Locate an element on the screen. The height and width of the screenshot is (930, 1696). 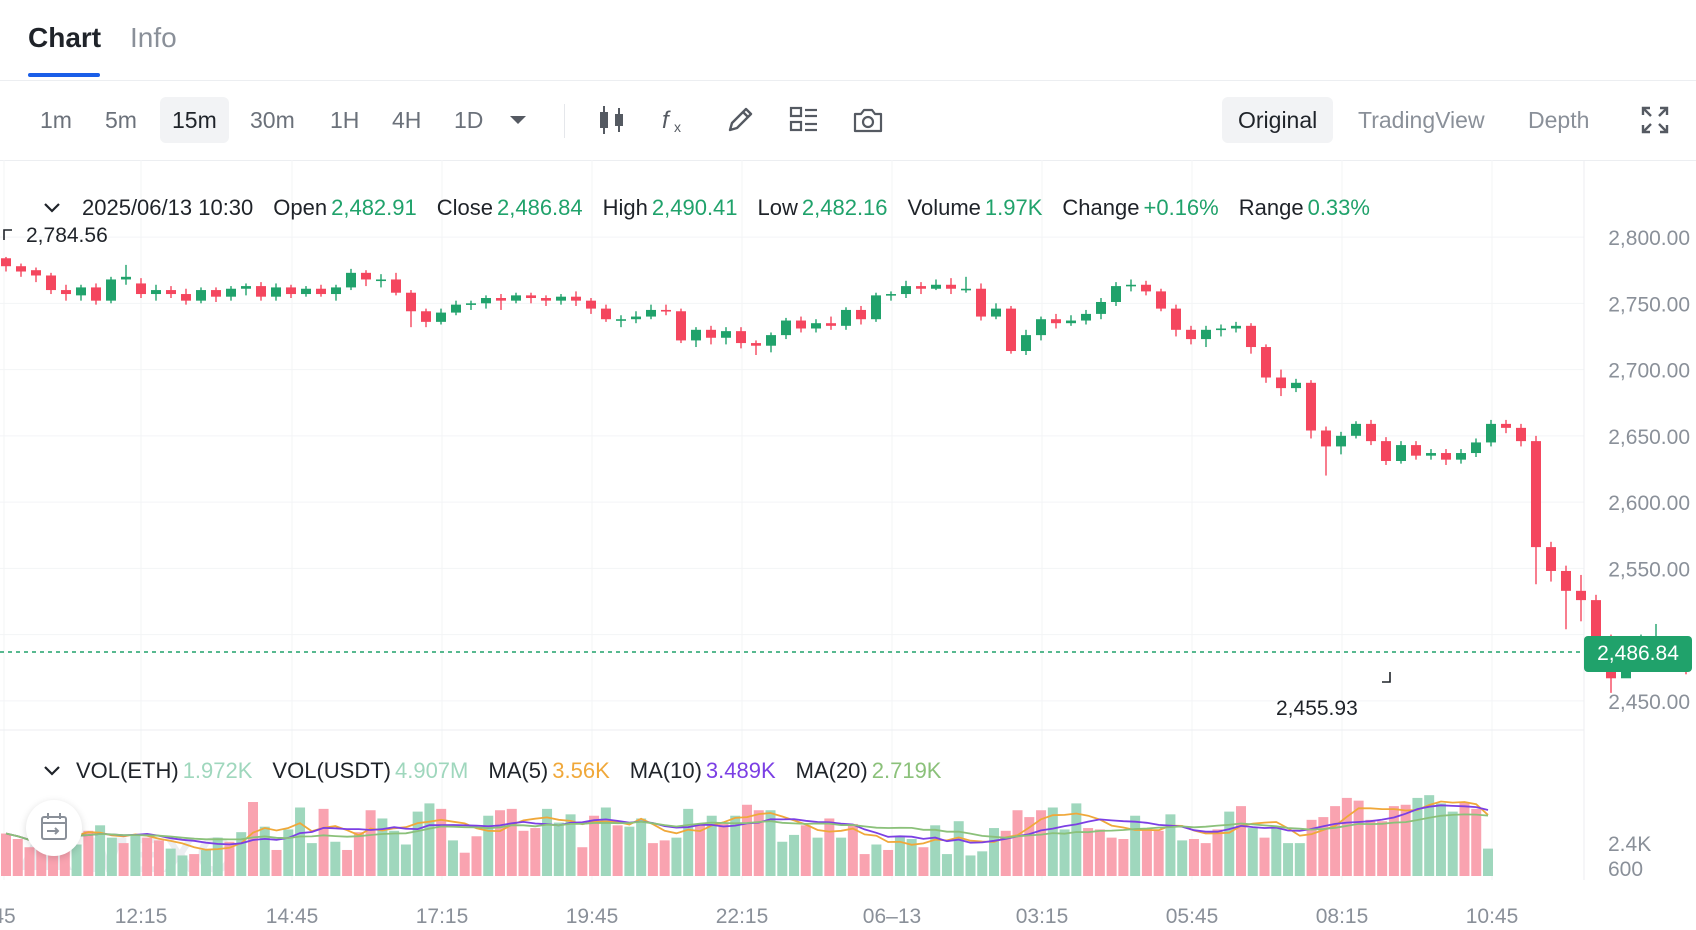
timeframe-1d: 1D is located at coordinates (469, 120).